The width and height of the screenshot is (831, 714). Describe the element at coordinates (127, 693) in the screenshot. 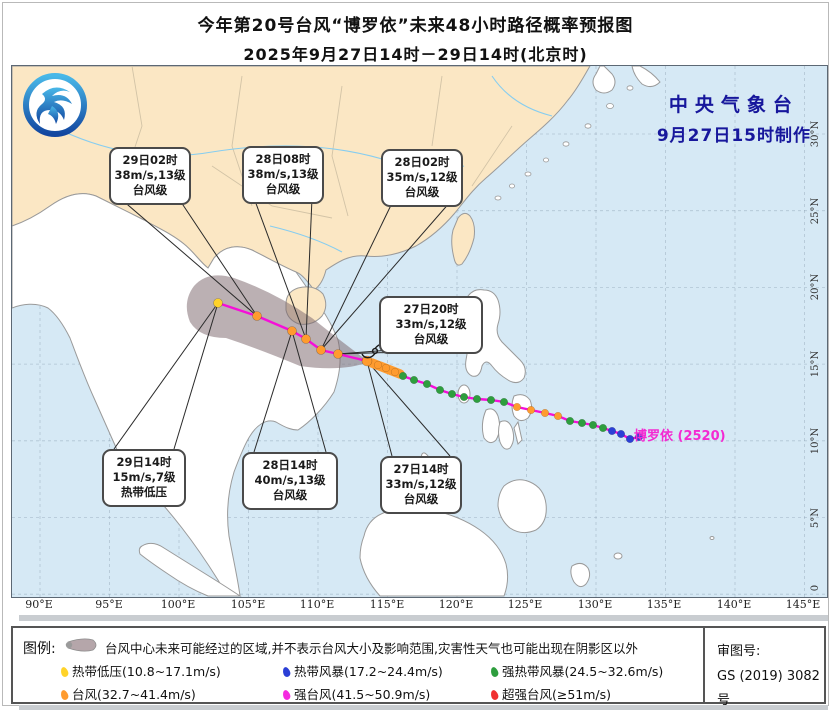

I see `legend-item-ty: 台风(32.7~41.4m/s)` at that location.